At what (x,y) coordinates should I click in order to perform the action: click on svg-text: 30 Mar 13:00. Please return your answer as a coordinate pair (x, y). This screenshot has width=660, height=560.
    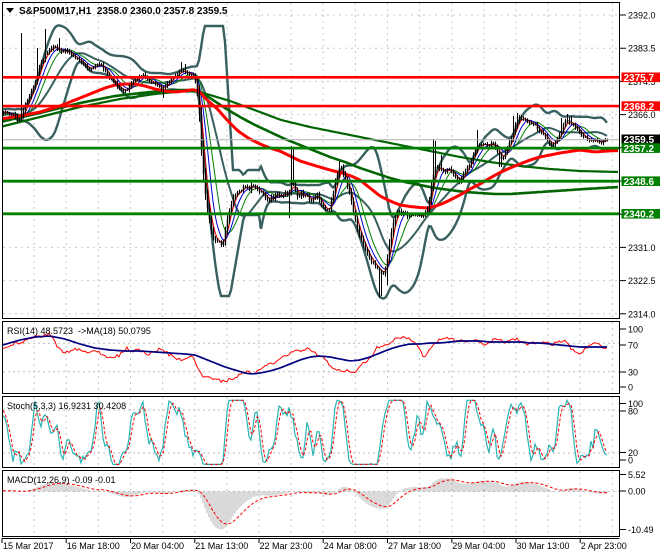
    Looking at the image, I should click on (543, 546).